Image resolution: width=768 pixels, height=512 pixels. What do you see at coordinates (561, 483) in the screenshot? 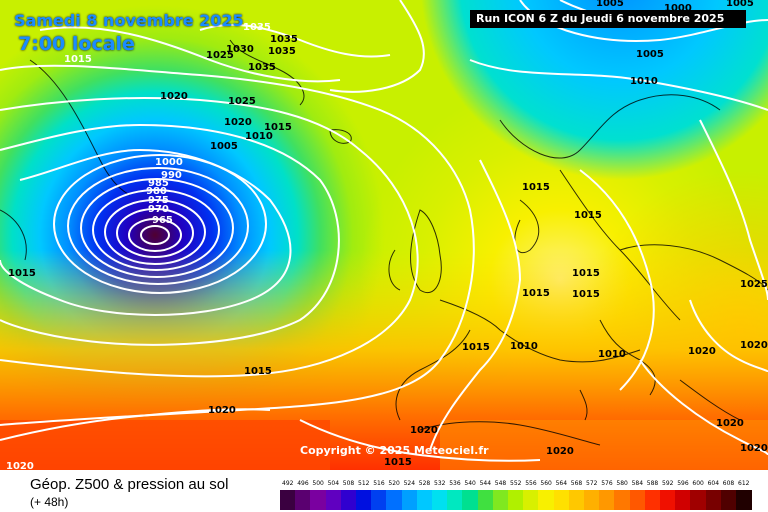
I see `scale-tick-label: 564` at bounding box center [561, 483].